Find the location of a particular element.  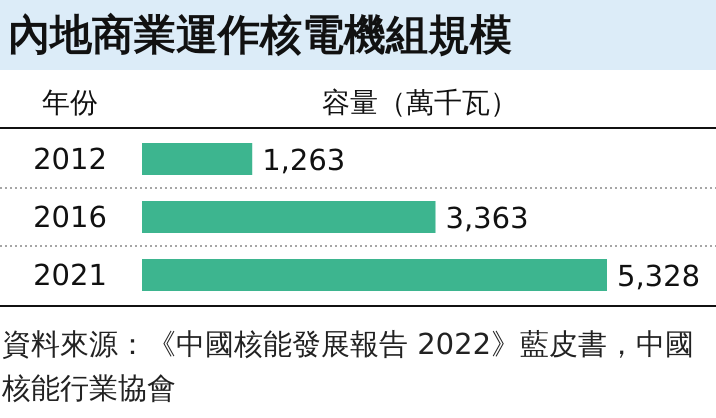

data-label: 3,363 is located at coordinates (487, 218).